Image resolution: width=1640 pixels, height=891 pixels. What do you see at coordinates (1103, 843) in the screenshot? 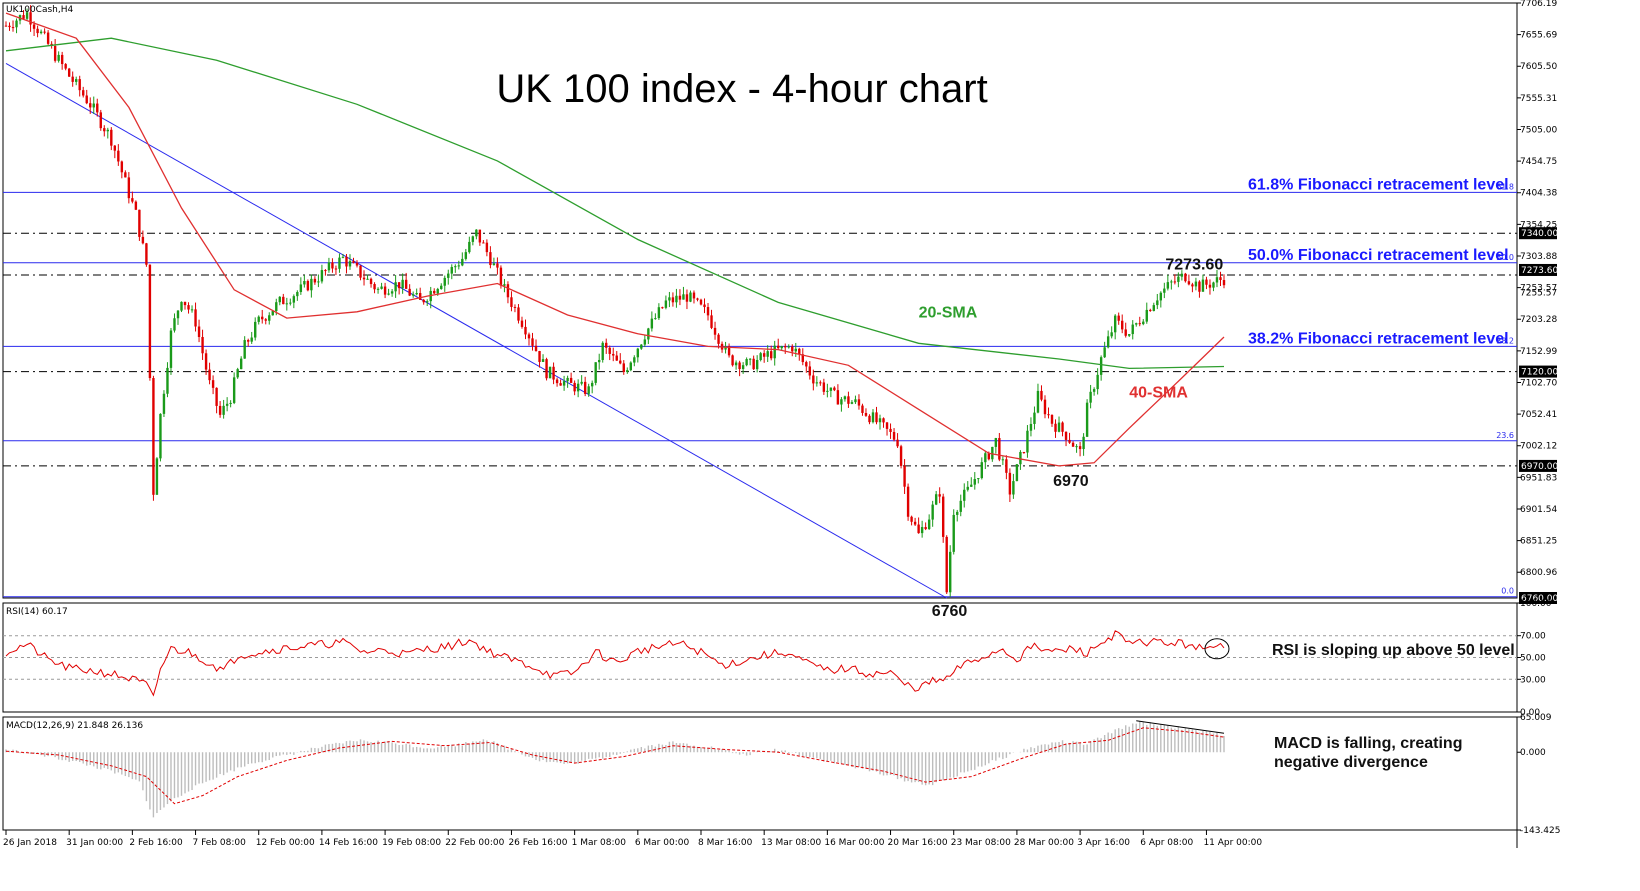
I see `x-tick-label: 3 Apr 16:00` at bounding box center [1103, 843].